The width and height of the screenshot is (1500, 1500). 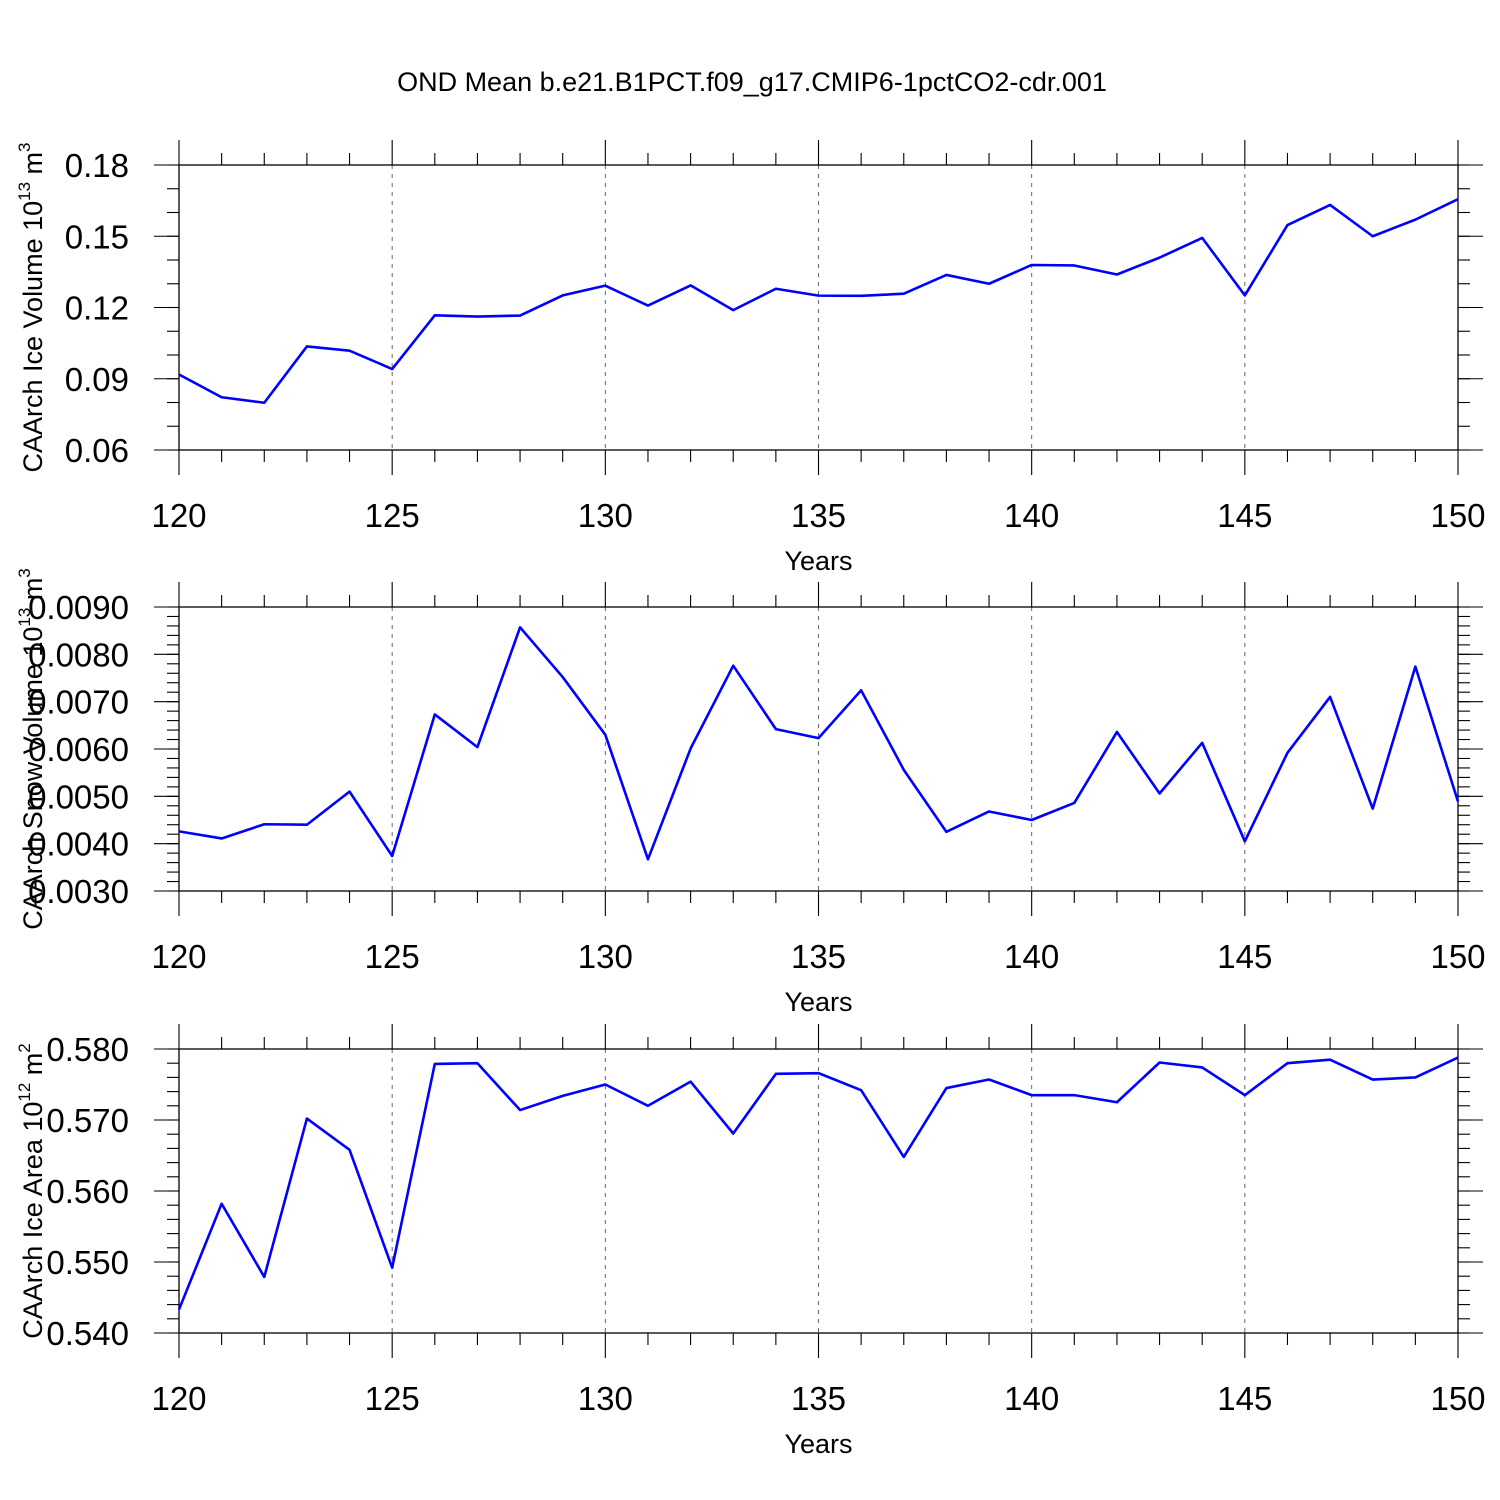 I want to click on y-tick-label: 0.580, so click(x=87, y=1049).